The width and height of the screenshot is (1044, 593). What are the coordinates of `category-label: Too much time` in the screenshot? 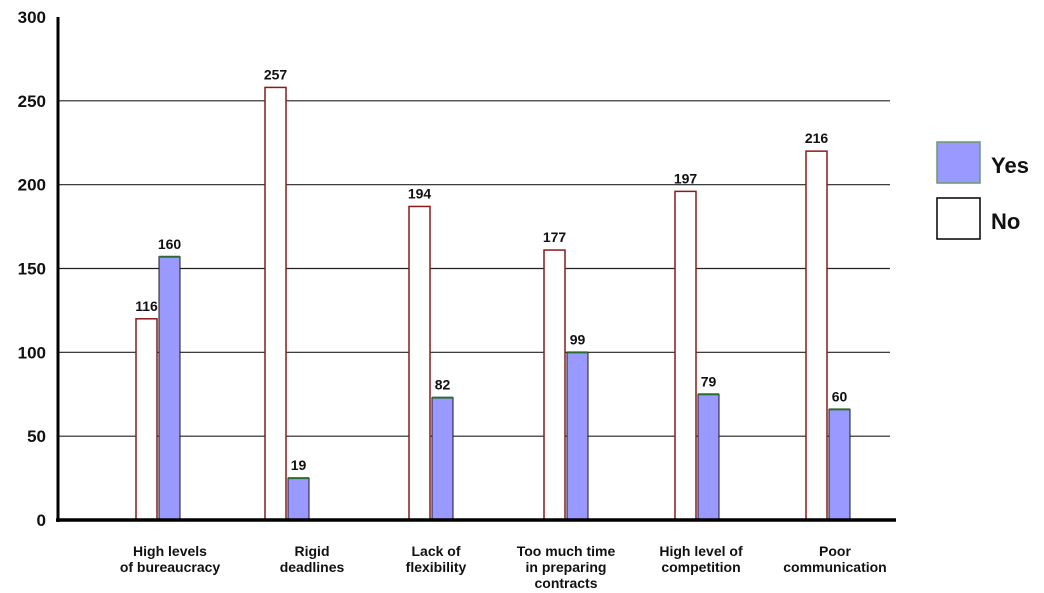 It's located at (566, 551).